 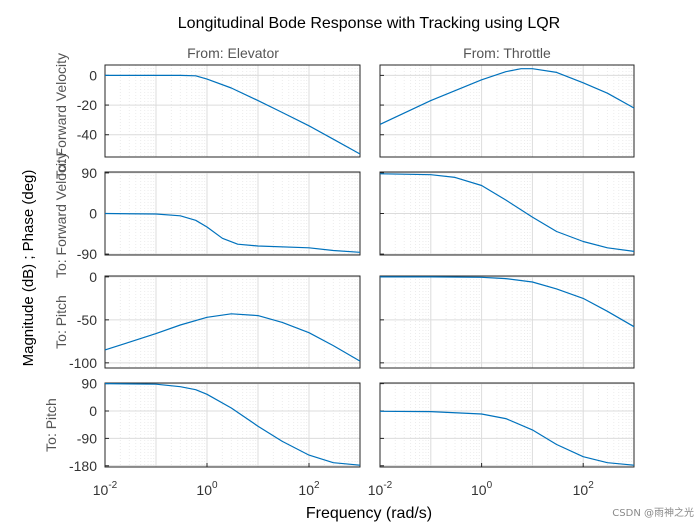 I want to click on axes-frame-r3-c0, so click(x=232, y=425).